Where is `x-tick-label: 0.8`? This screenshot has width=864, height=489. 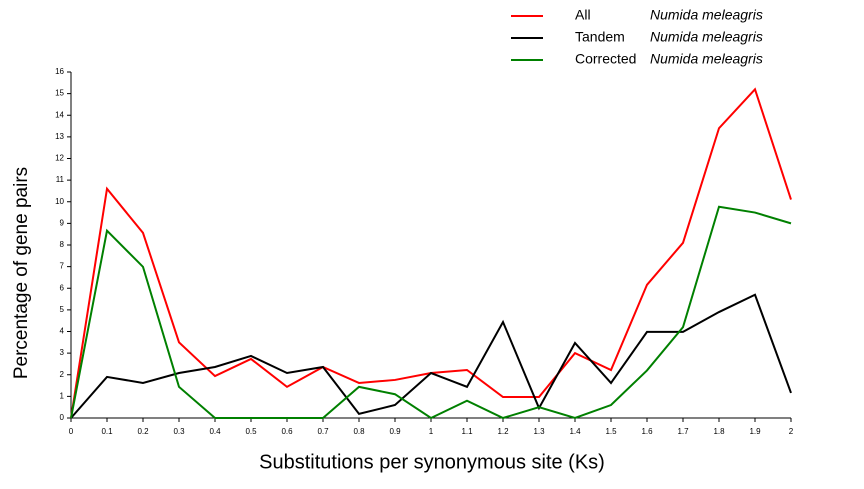 x-tick-label: 0.8 is located at coordinates (359, 431).